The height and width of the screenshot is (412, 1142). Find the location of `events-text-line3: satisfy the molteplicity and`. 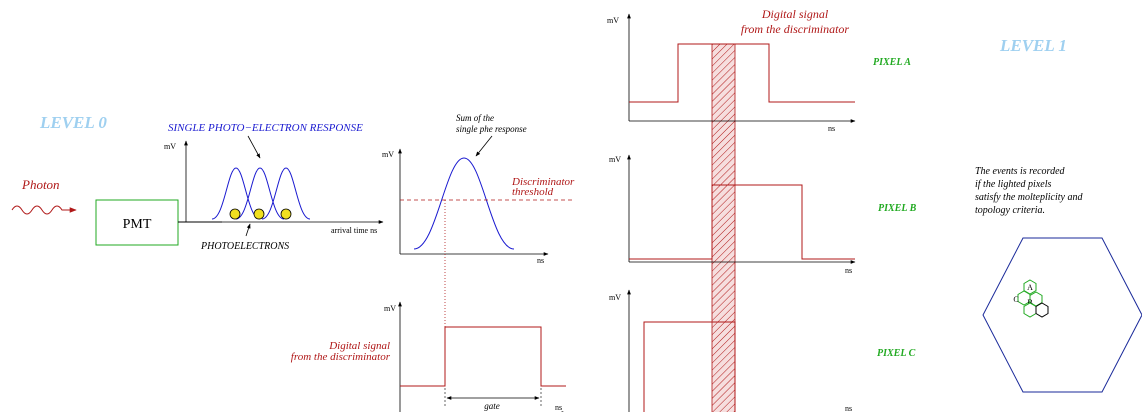

events-text-line3: satisfy the molteplicity and is located at coordinates (1029, 197).